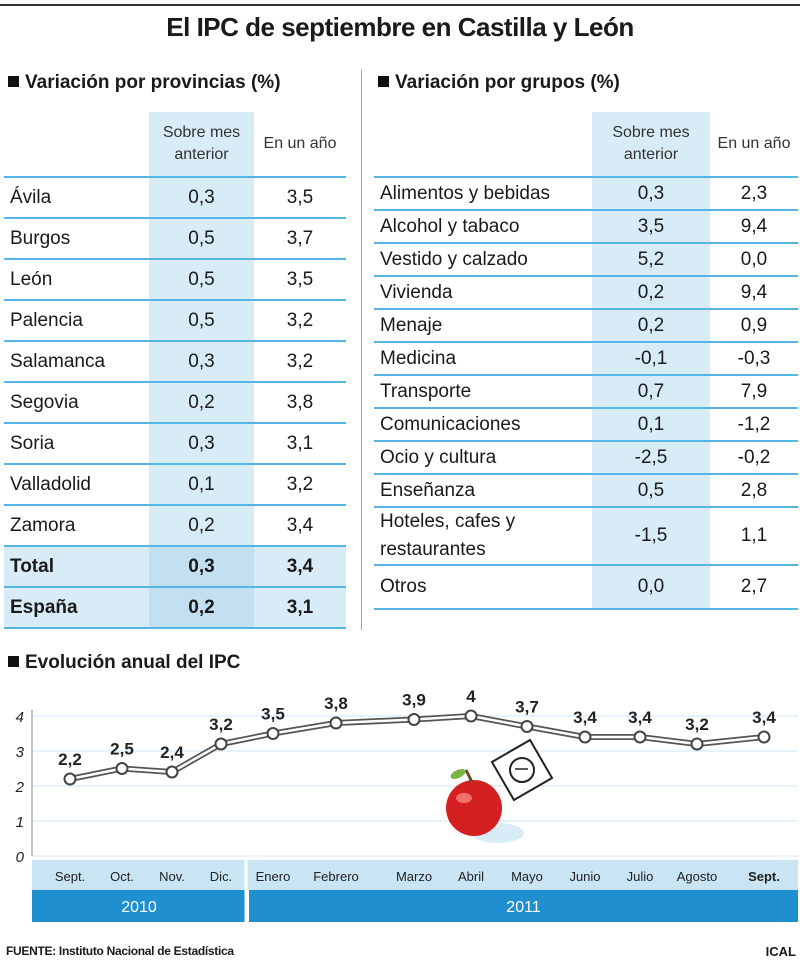 This screenshot has height=964, width=800. Describe the element at coordinates (153, 82) in the screenshot. I see `provincias-title-text: Variación por provincias (%)` at that location.